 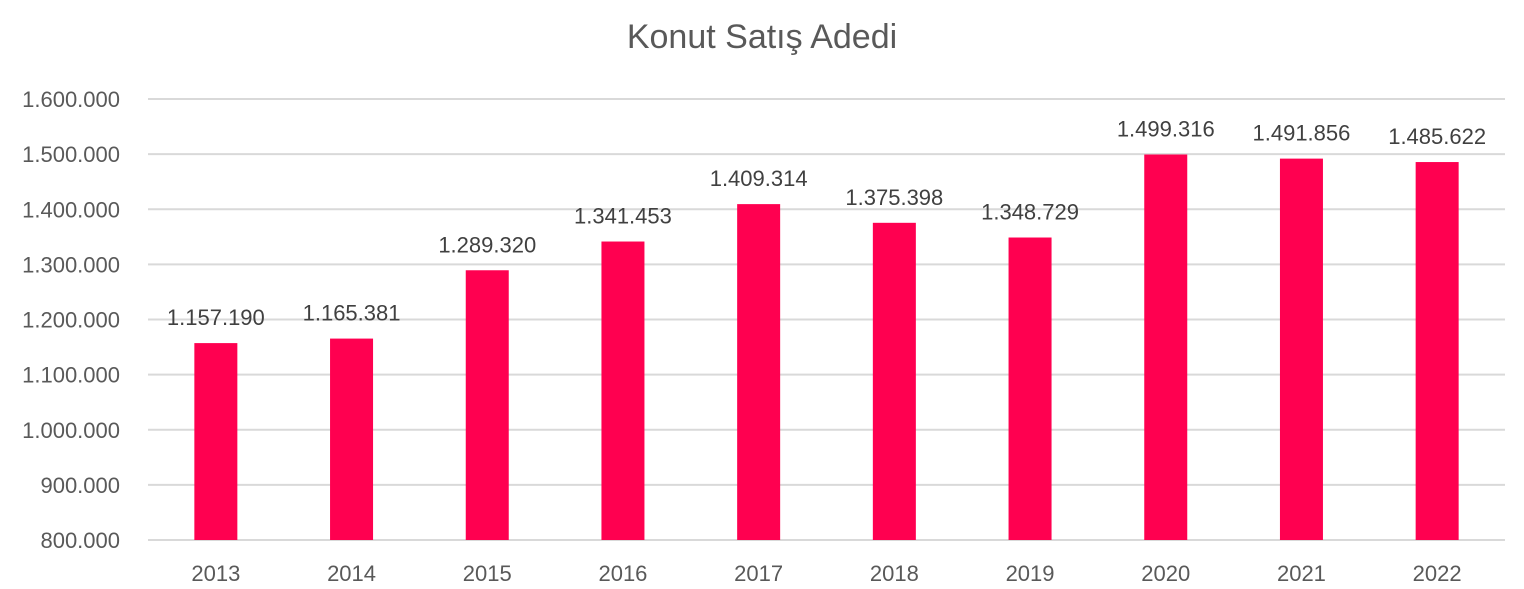 I want to click on bar-2022, so click(x=1437, y=351).